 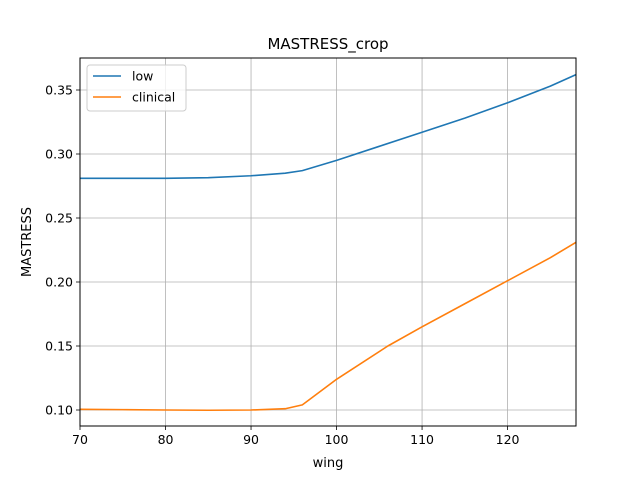 I want to click on y-tick-label: 0.15, so click(x=59, y=346).